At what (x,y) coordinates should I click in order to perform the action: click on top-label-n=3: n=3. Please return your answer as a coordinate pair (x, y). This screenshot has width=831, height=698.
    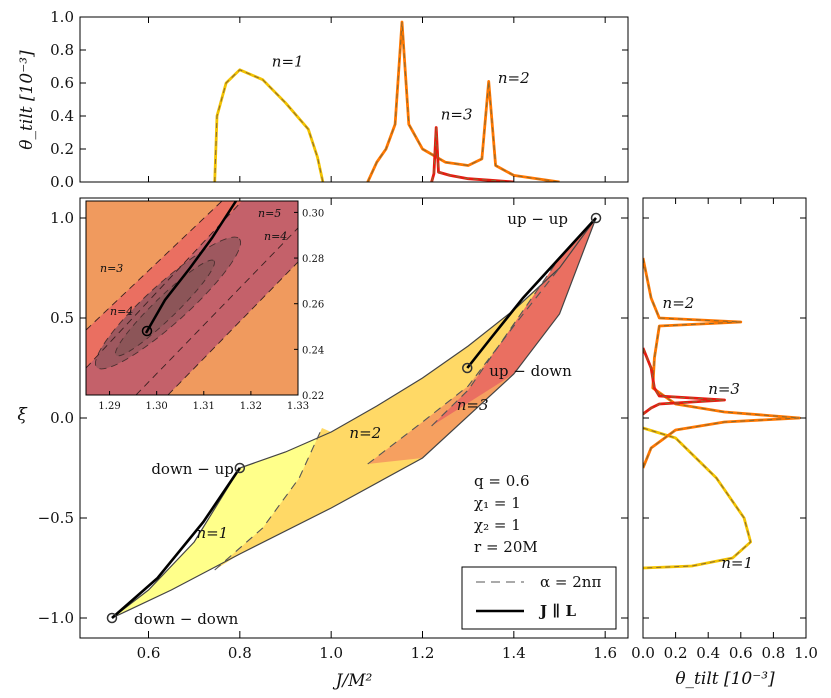
    Looking at the image, I should click on (457, 114).